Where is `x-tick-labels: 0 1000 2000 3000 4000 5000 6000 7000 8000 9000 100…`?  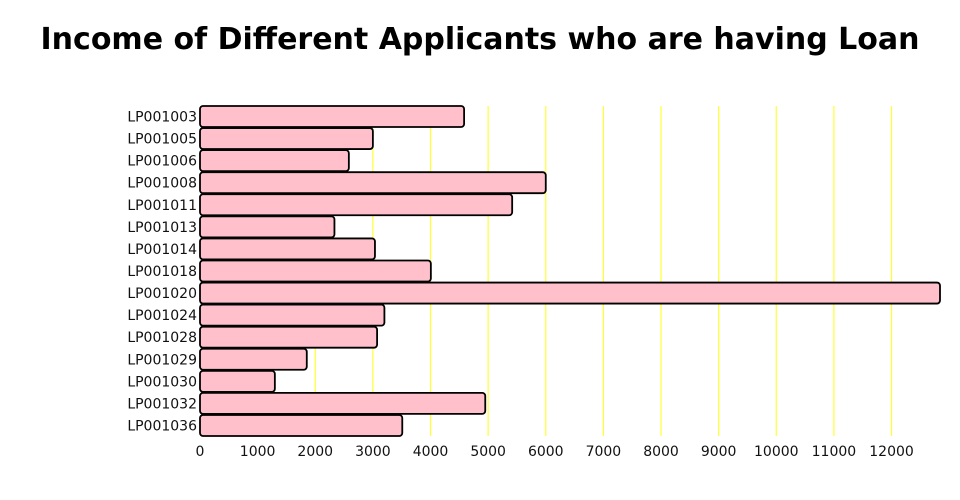 x-tick-labels: 0 1000 2000 3000 4000 5000 6000 7000 8000 9000 100… is located at coordinates (555, 452).